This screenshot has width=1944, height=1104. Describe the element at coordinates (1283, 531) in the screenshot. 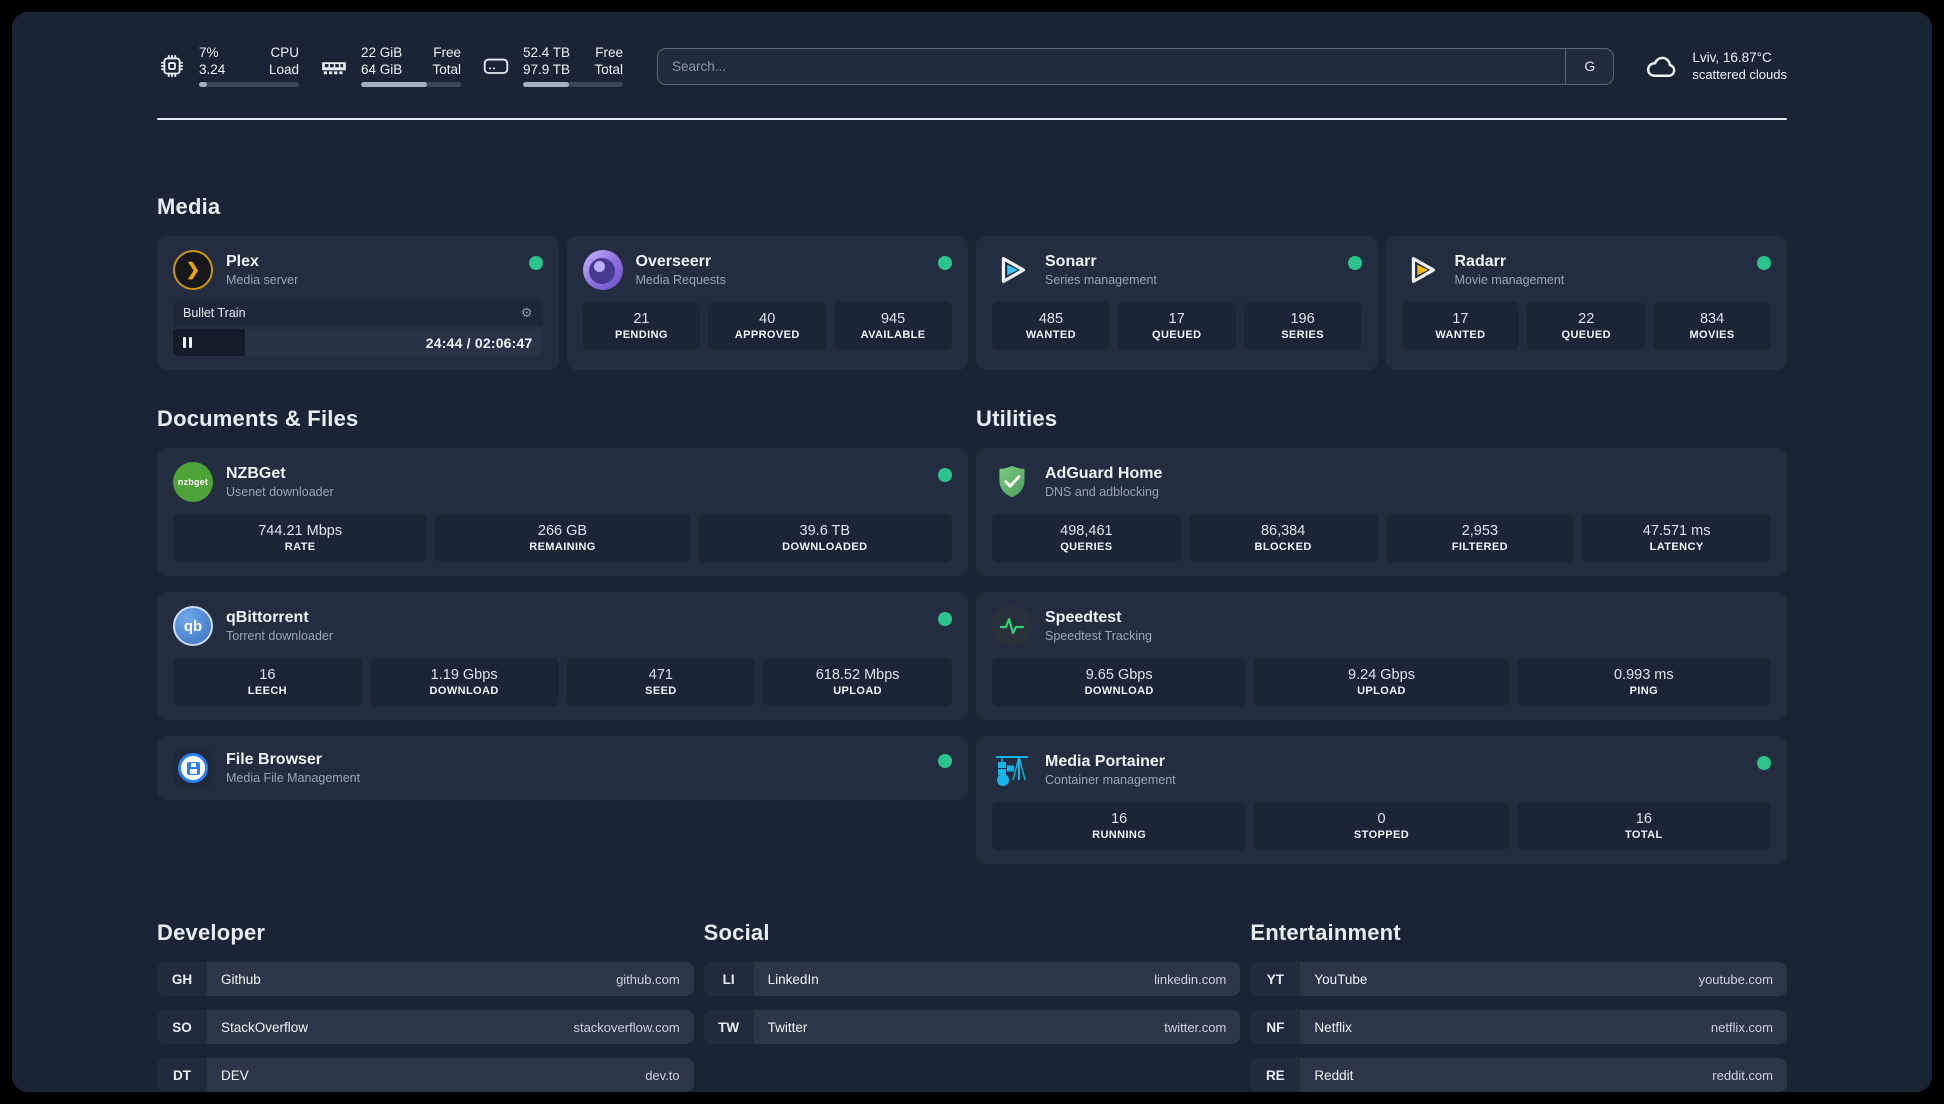

I see `stat-value: 86,384` at that location.